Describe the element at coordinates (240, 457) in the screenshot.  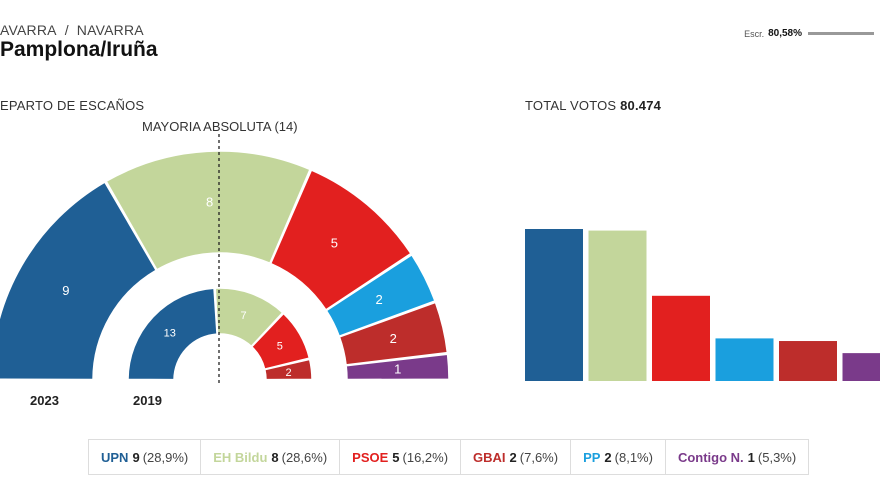
I see `legend-party-name: EH Bildu` at that location.